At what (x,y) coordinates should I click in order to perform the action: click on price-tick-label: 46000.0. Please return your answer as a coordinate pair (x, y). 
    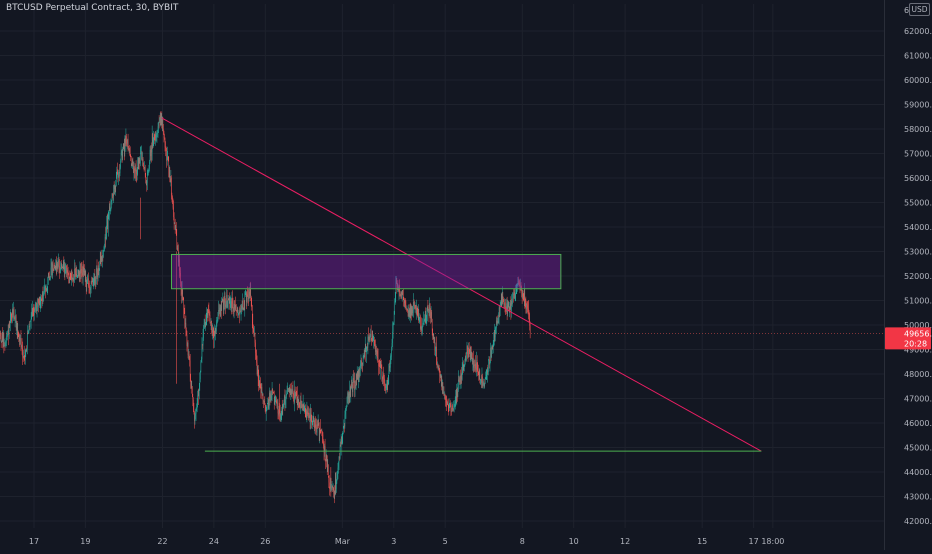
    Looking at the image, I should click on (918, 423).